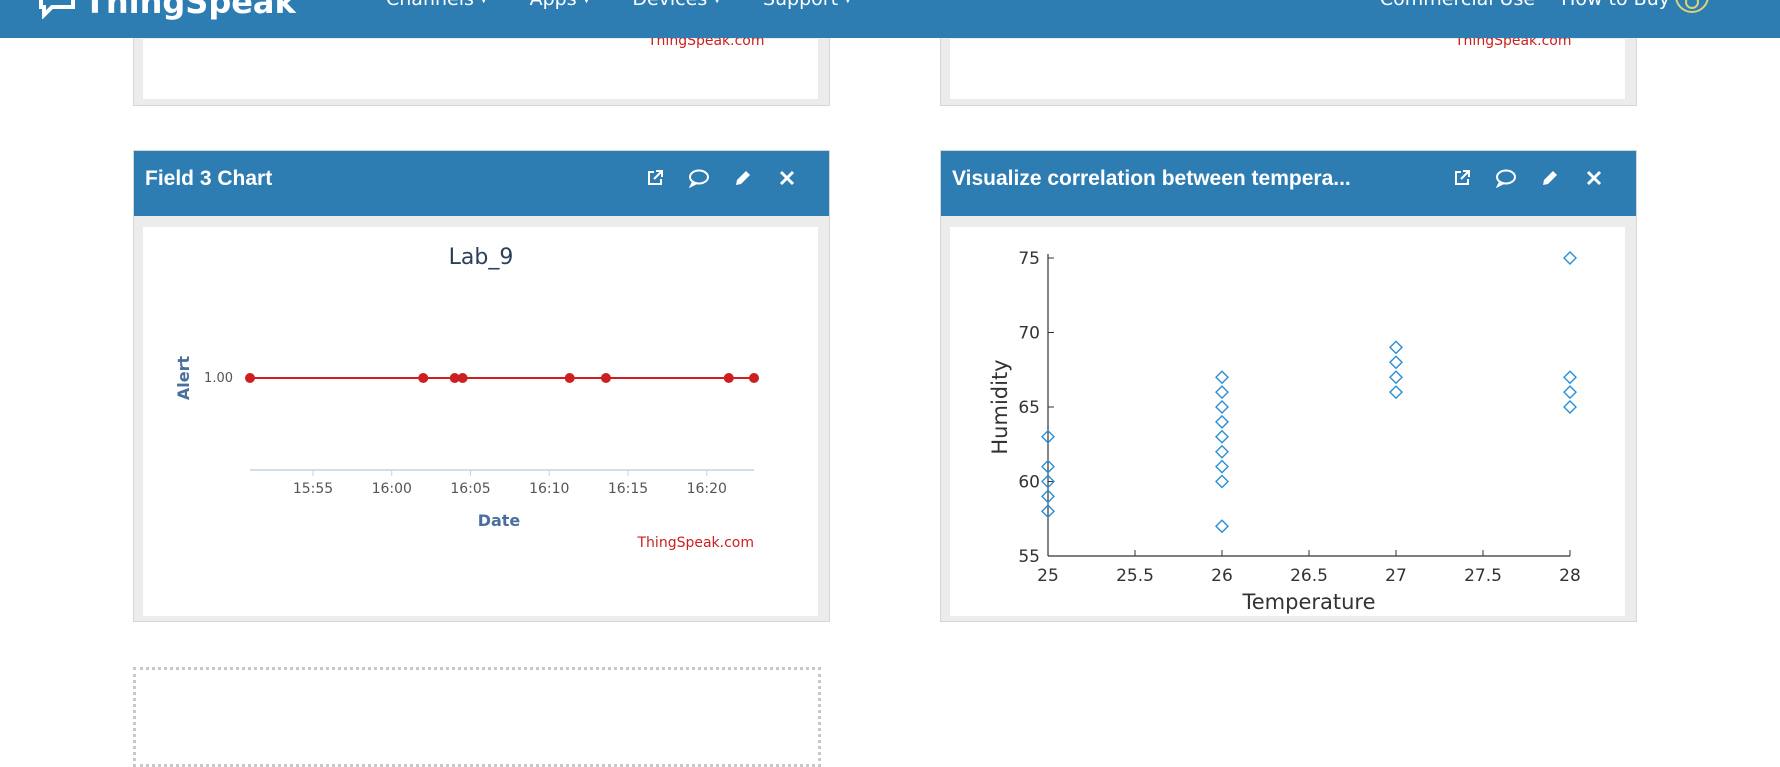 This screenshot has width=1780, height=767. I want to click on nav-channels-label: Channels, so click(430, 5).